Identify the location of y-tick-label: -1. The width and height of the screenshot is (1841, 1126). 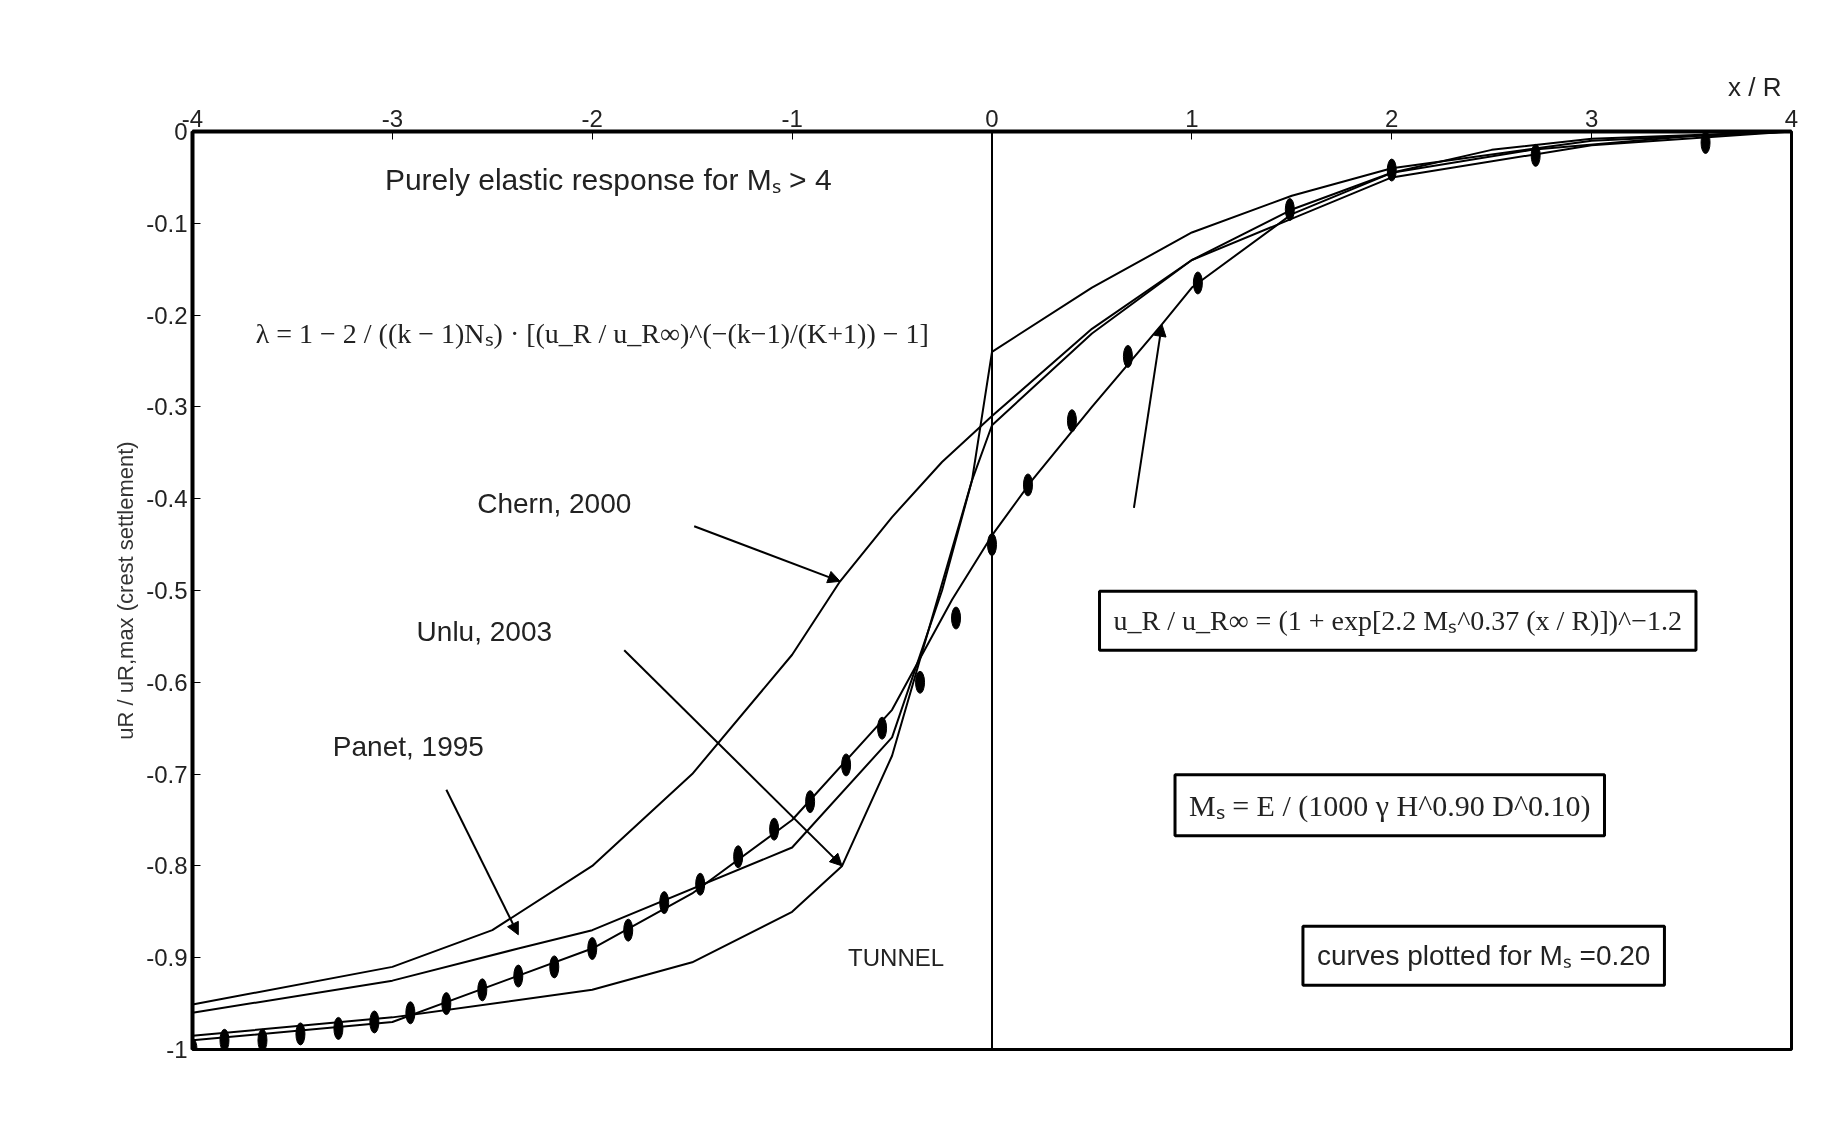
(177, 1049).